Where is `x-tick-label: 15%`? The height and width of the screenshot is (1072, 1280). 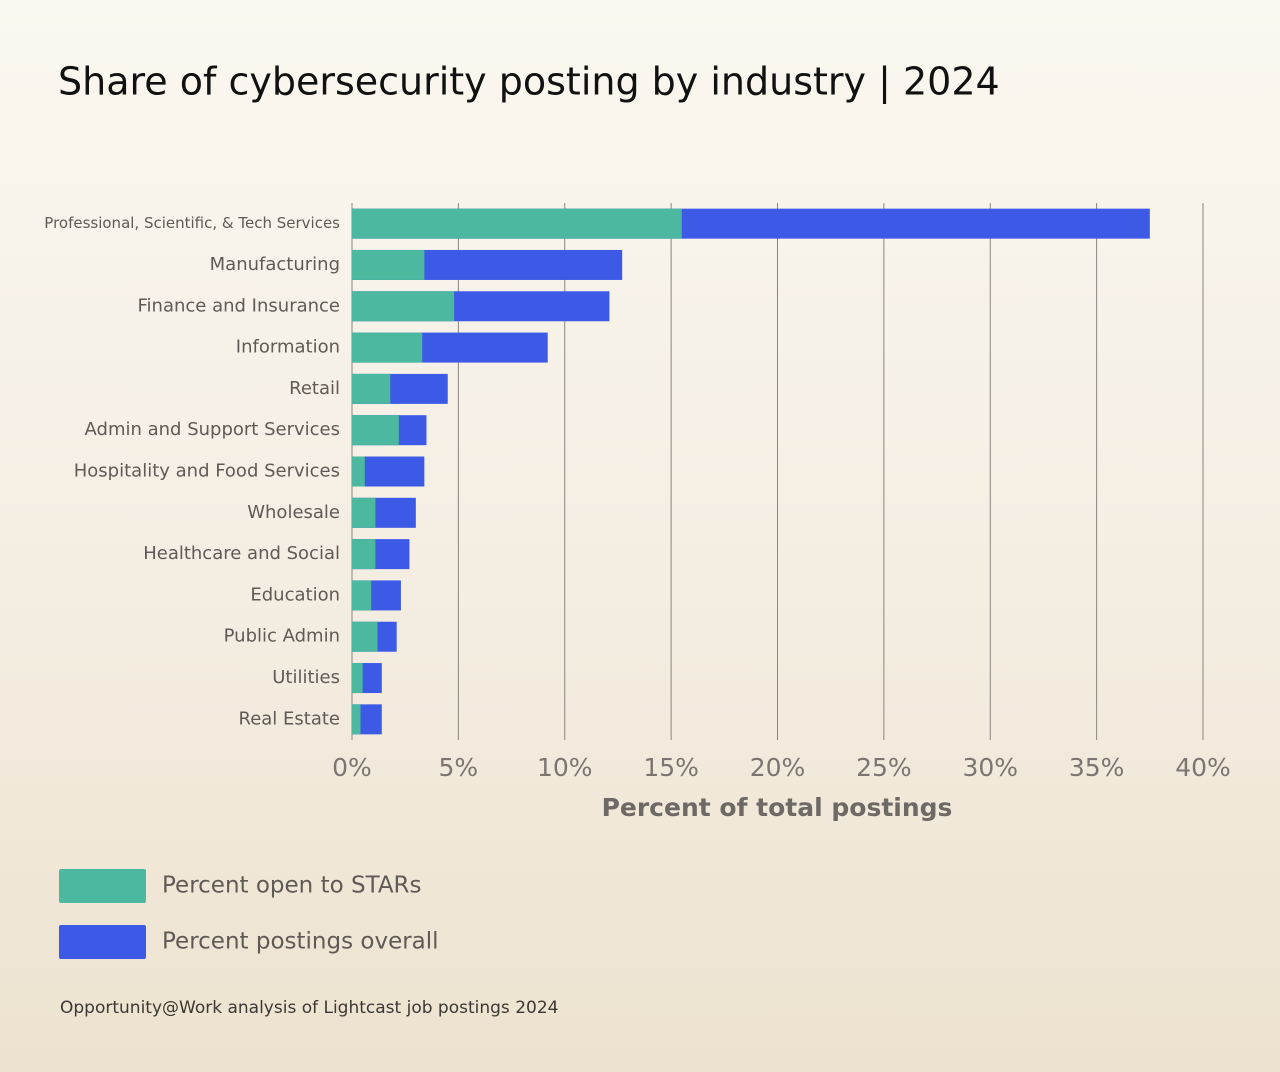
x-tick-label: 15% is located at coordinates (671, 767).